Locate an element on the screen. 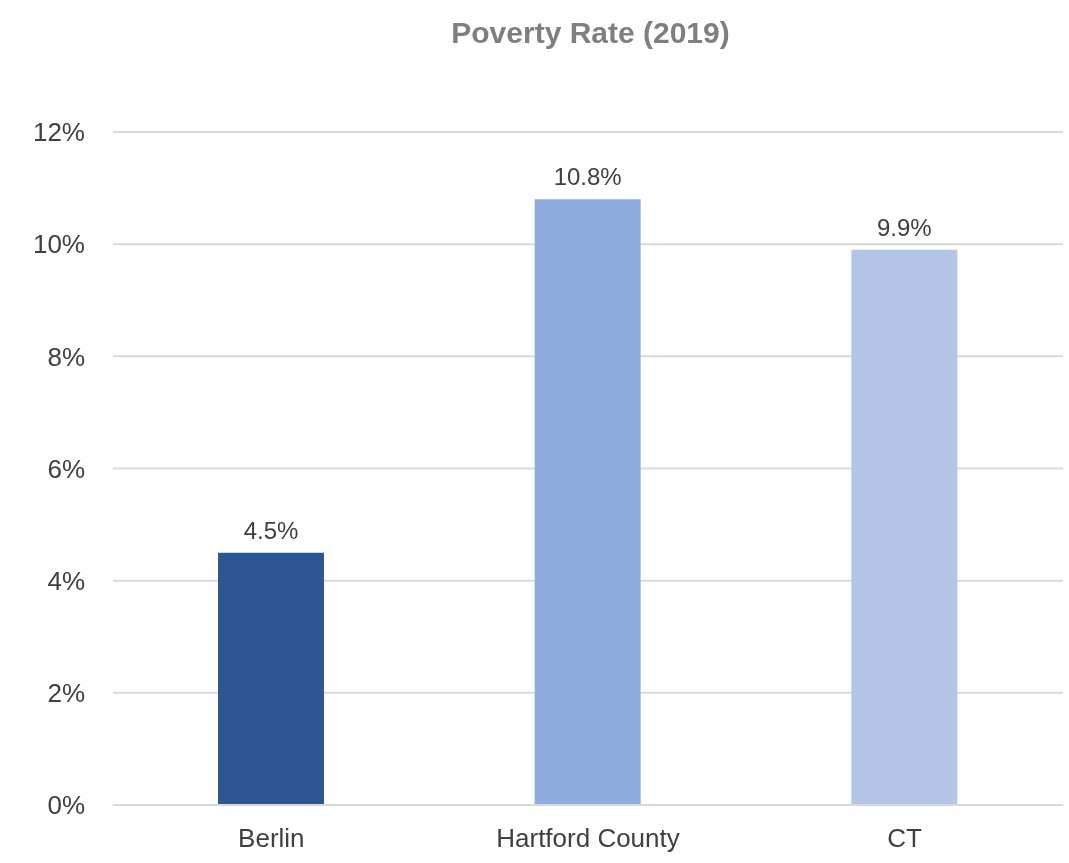  y-tick-label: 12% is located at coordinates (58, 132).